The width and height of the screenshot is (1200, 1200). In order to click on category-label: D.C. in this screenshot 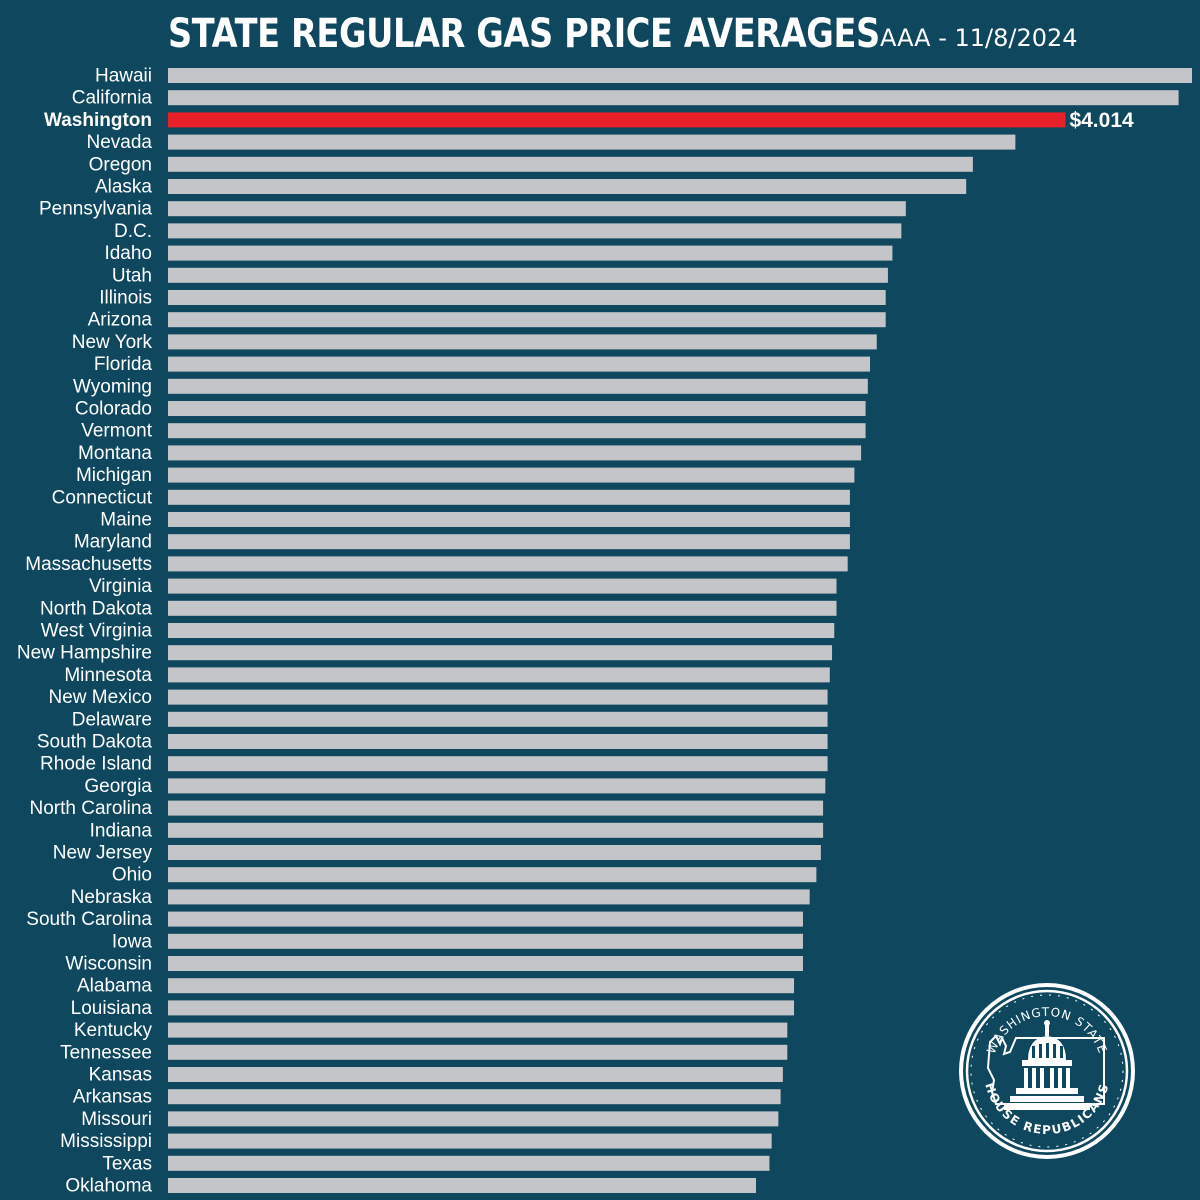, I will do `click(133, 231)`.